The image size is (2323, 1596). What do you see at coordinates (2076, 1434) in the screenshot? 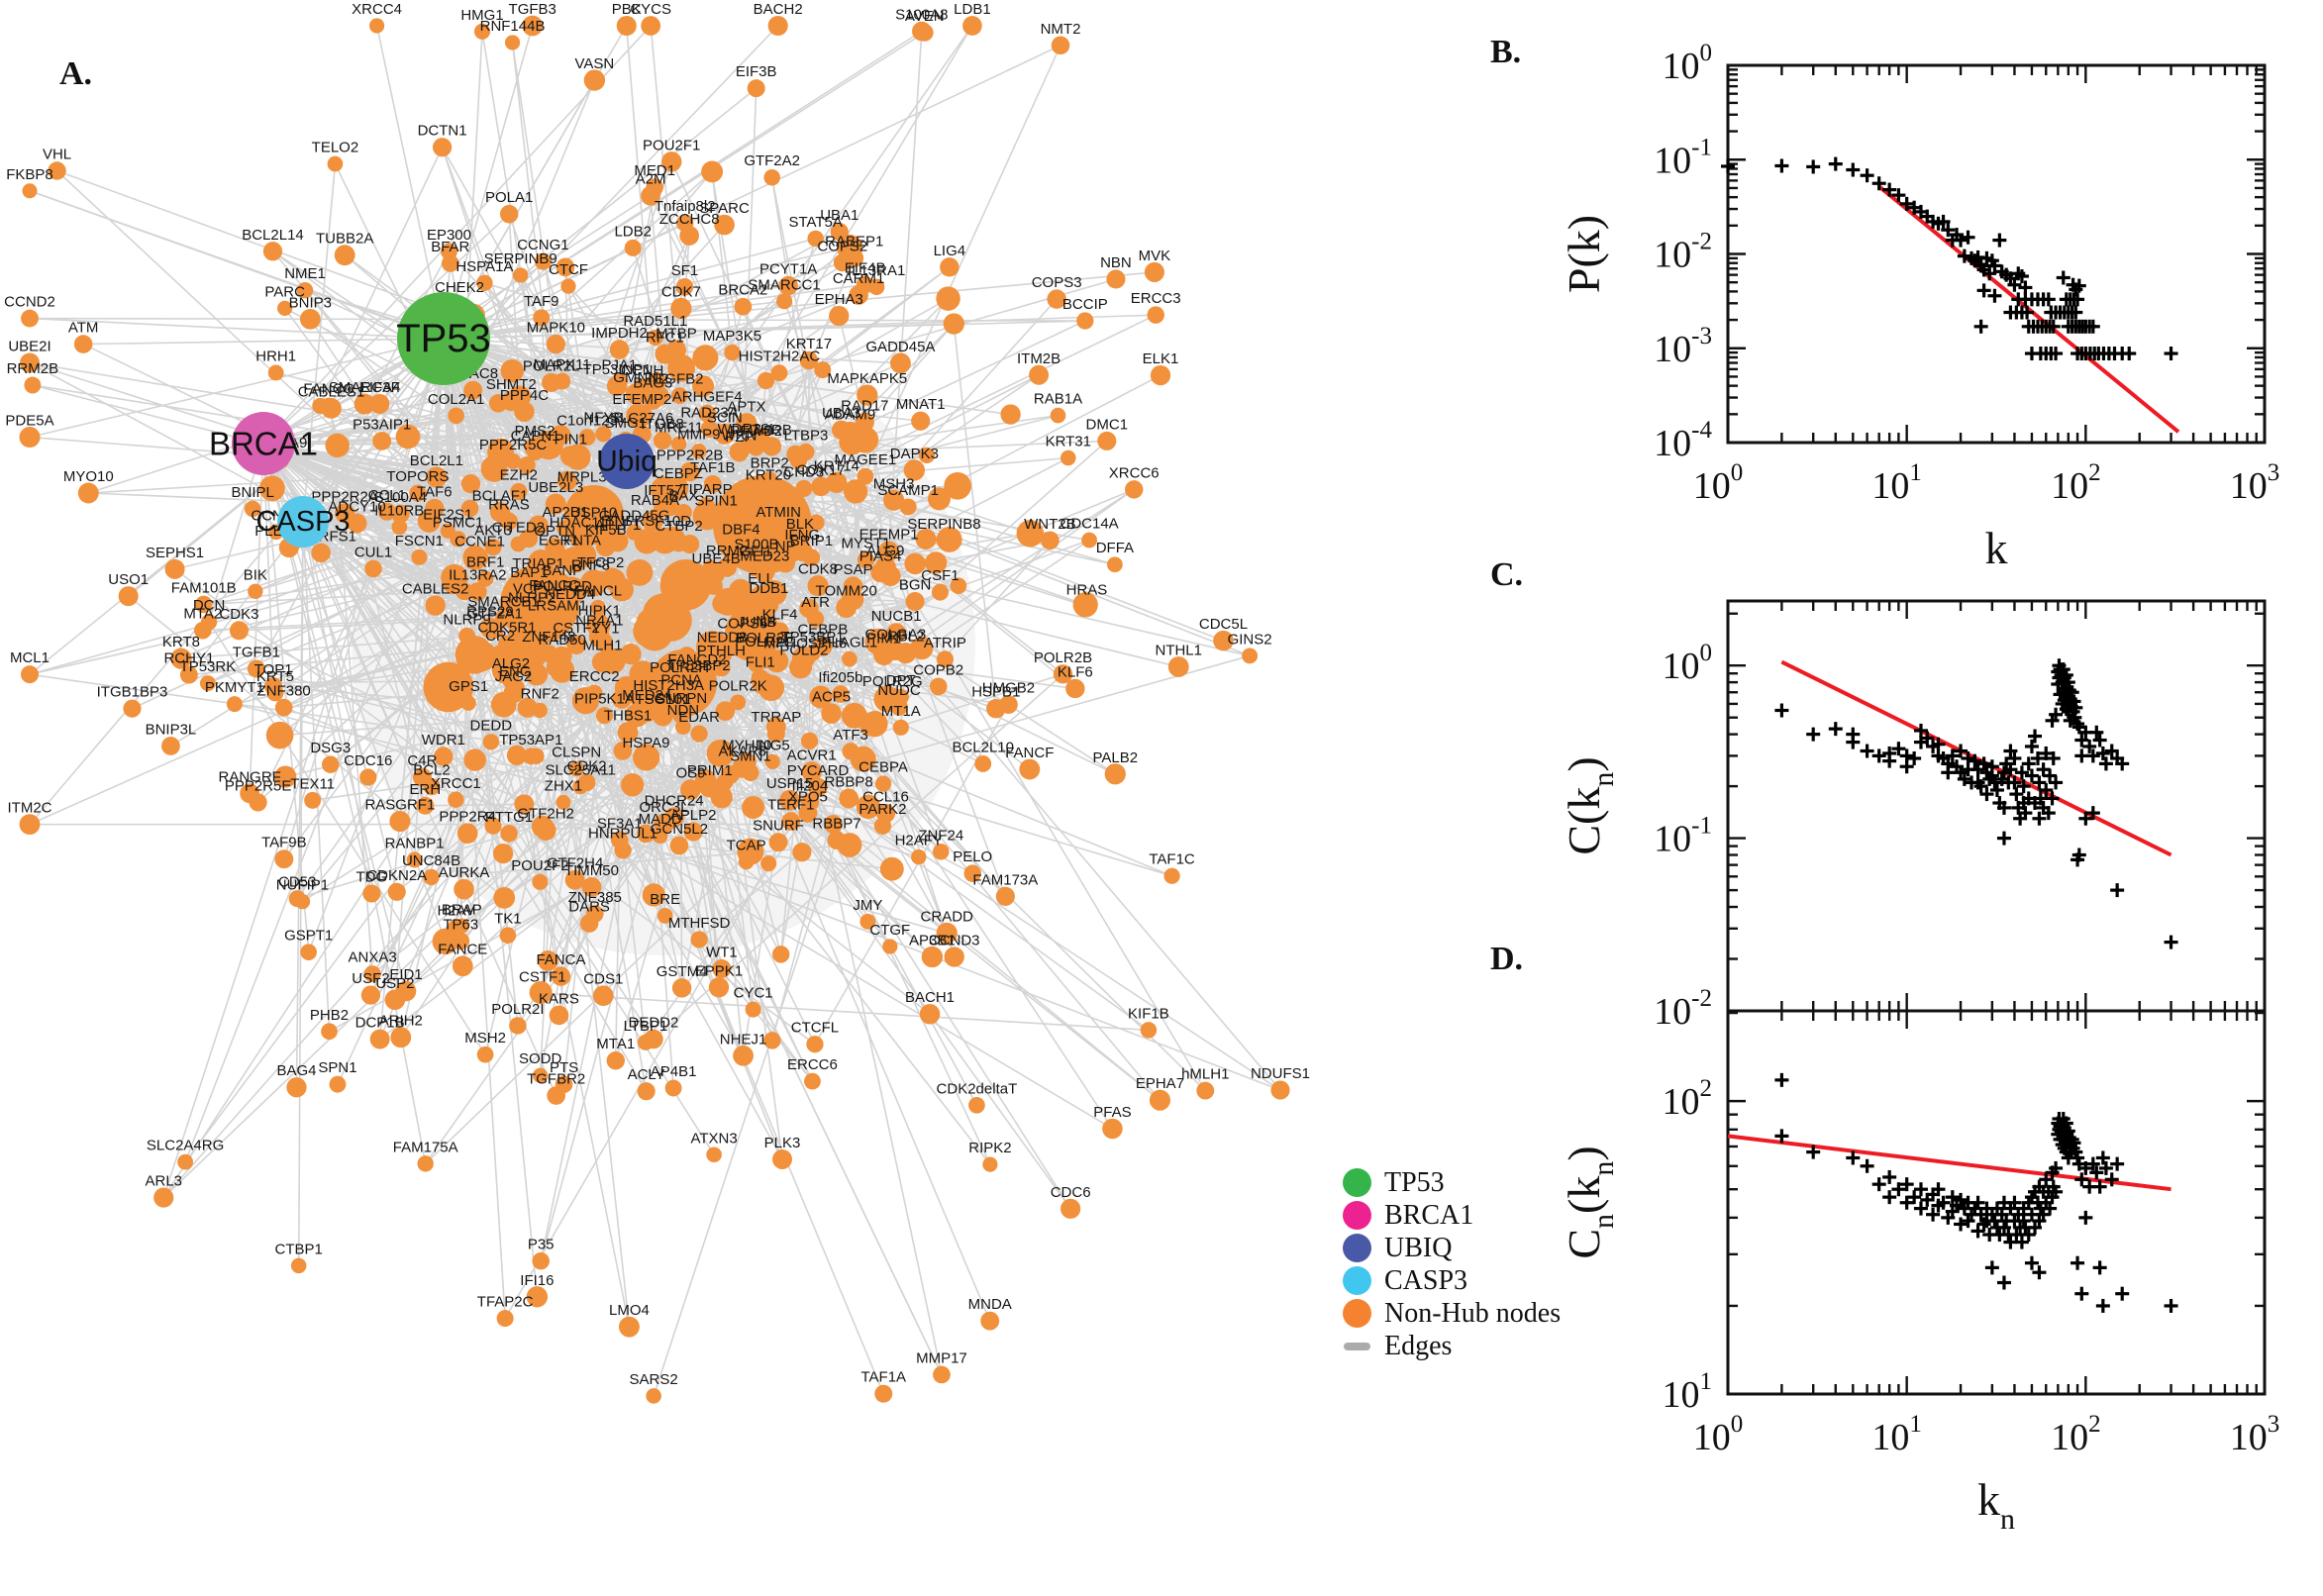
I see `x-tick-label-D-2: 10²` at bounding box center [2076, 1434].